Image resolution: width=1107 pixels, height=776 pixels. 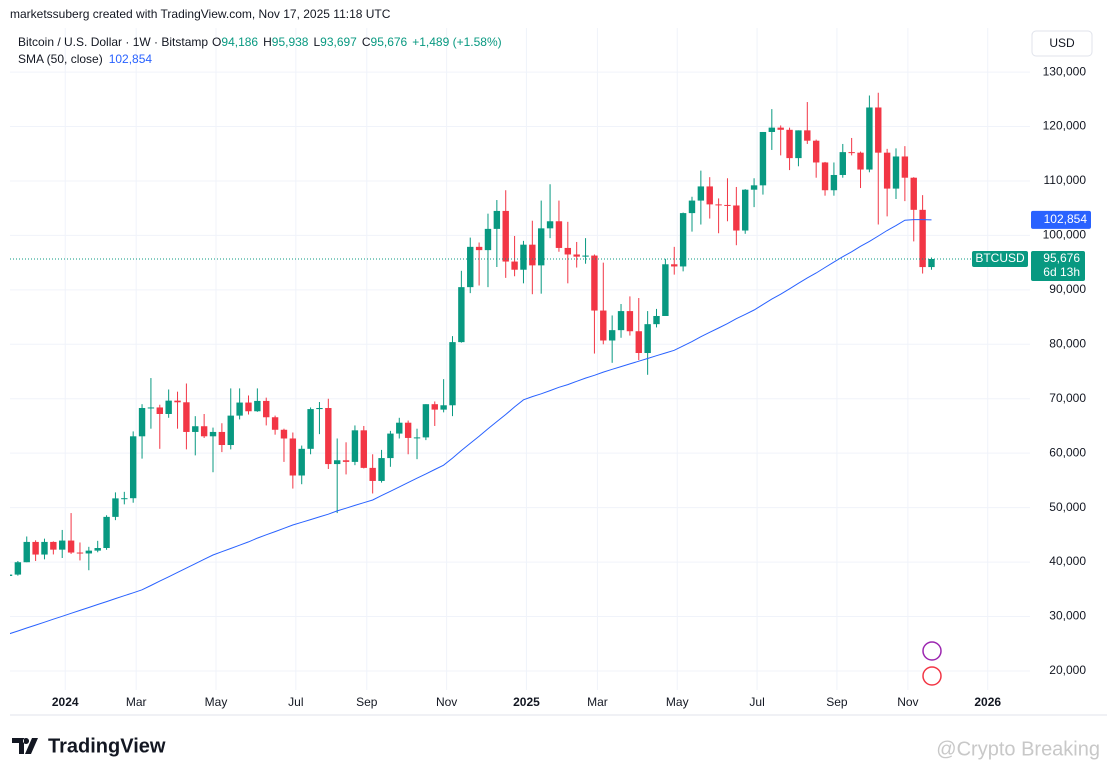 I want to click on y-tick-label: 50,000, so click(x=1067, y=507).